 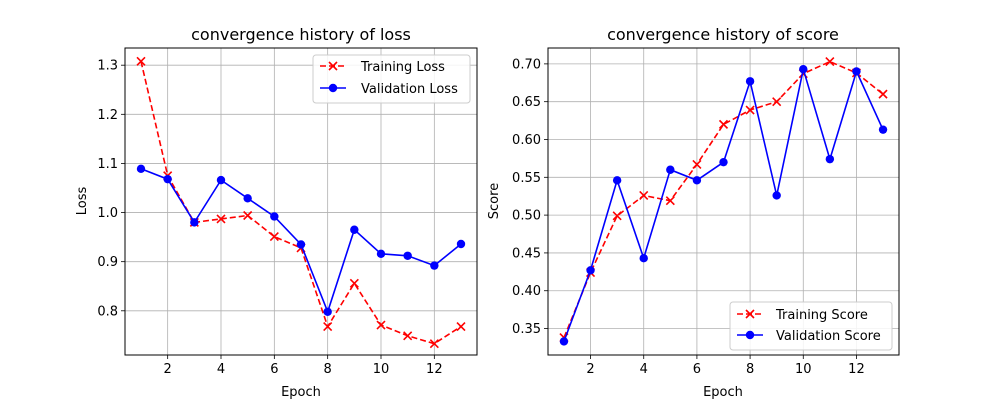 I want to click on legend-label-validation-loss: Validation Loss, so click(x=409, y=89).